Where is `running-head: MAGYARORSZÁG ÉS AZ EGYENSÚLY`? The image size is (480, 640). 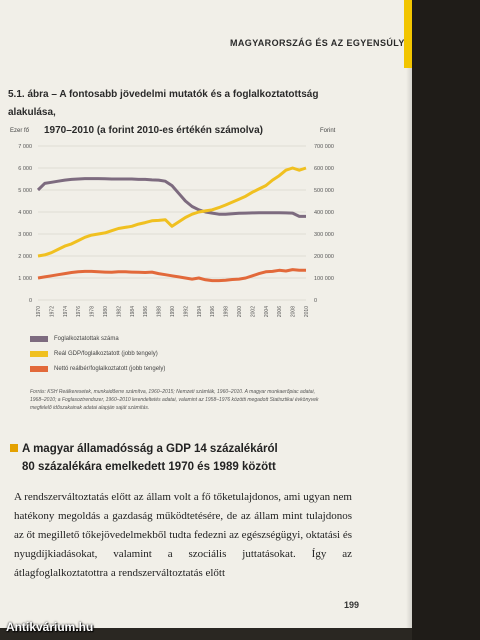
running-head: MAGYARORSZÁG ÉS AZ EGYENSÚLY is located at coordinates (317, 43).